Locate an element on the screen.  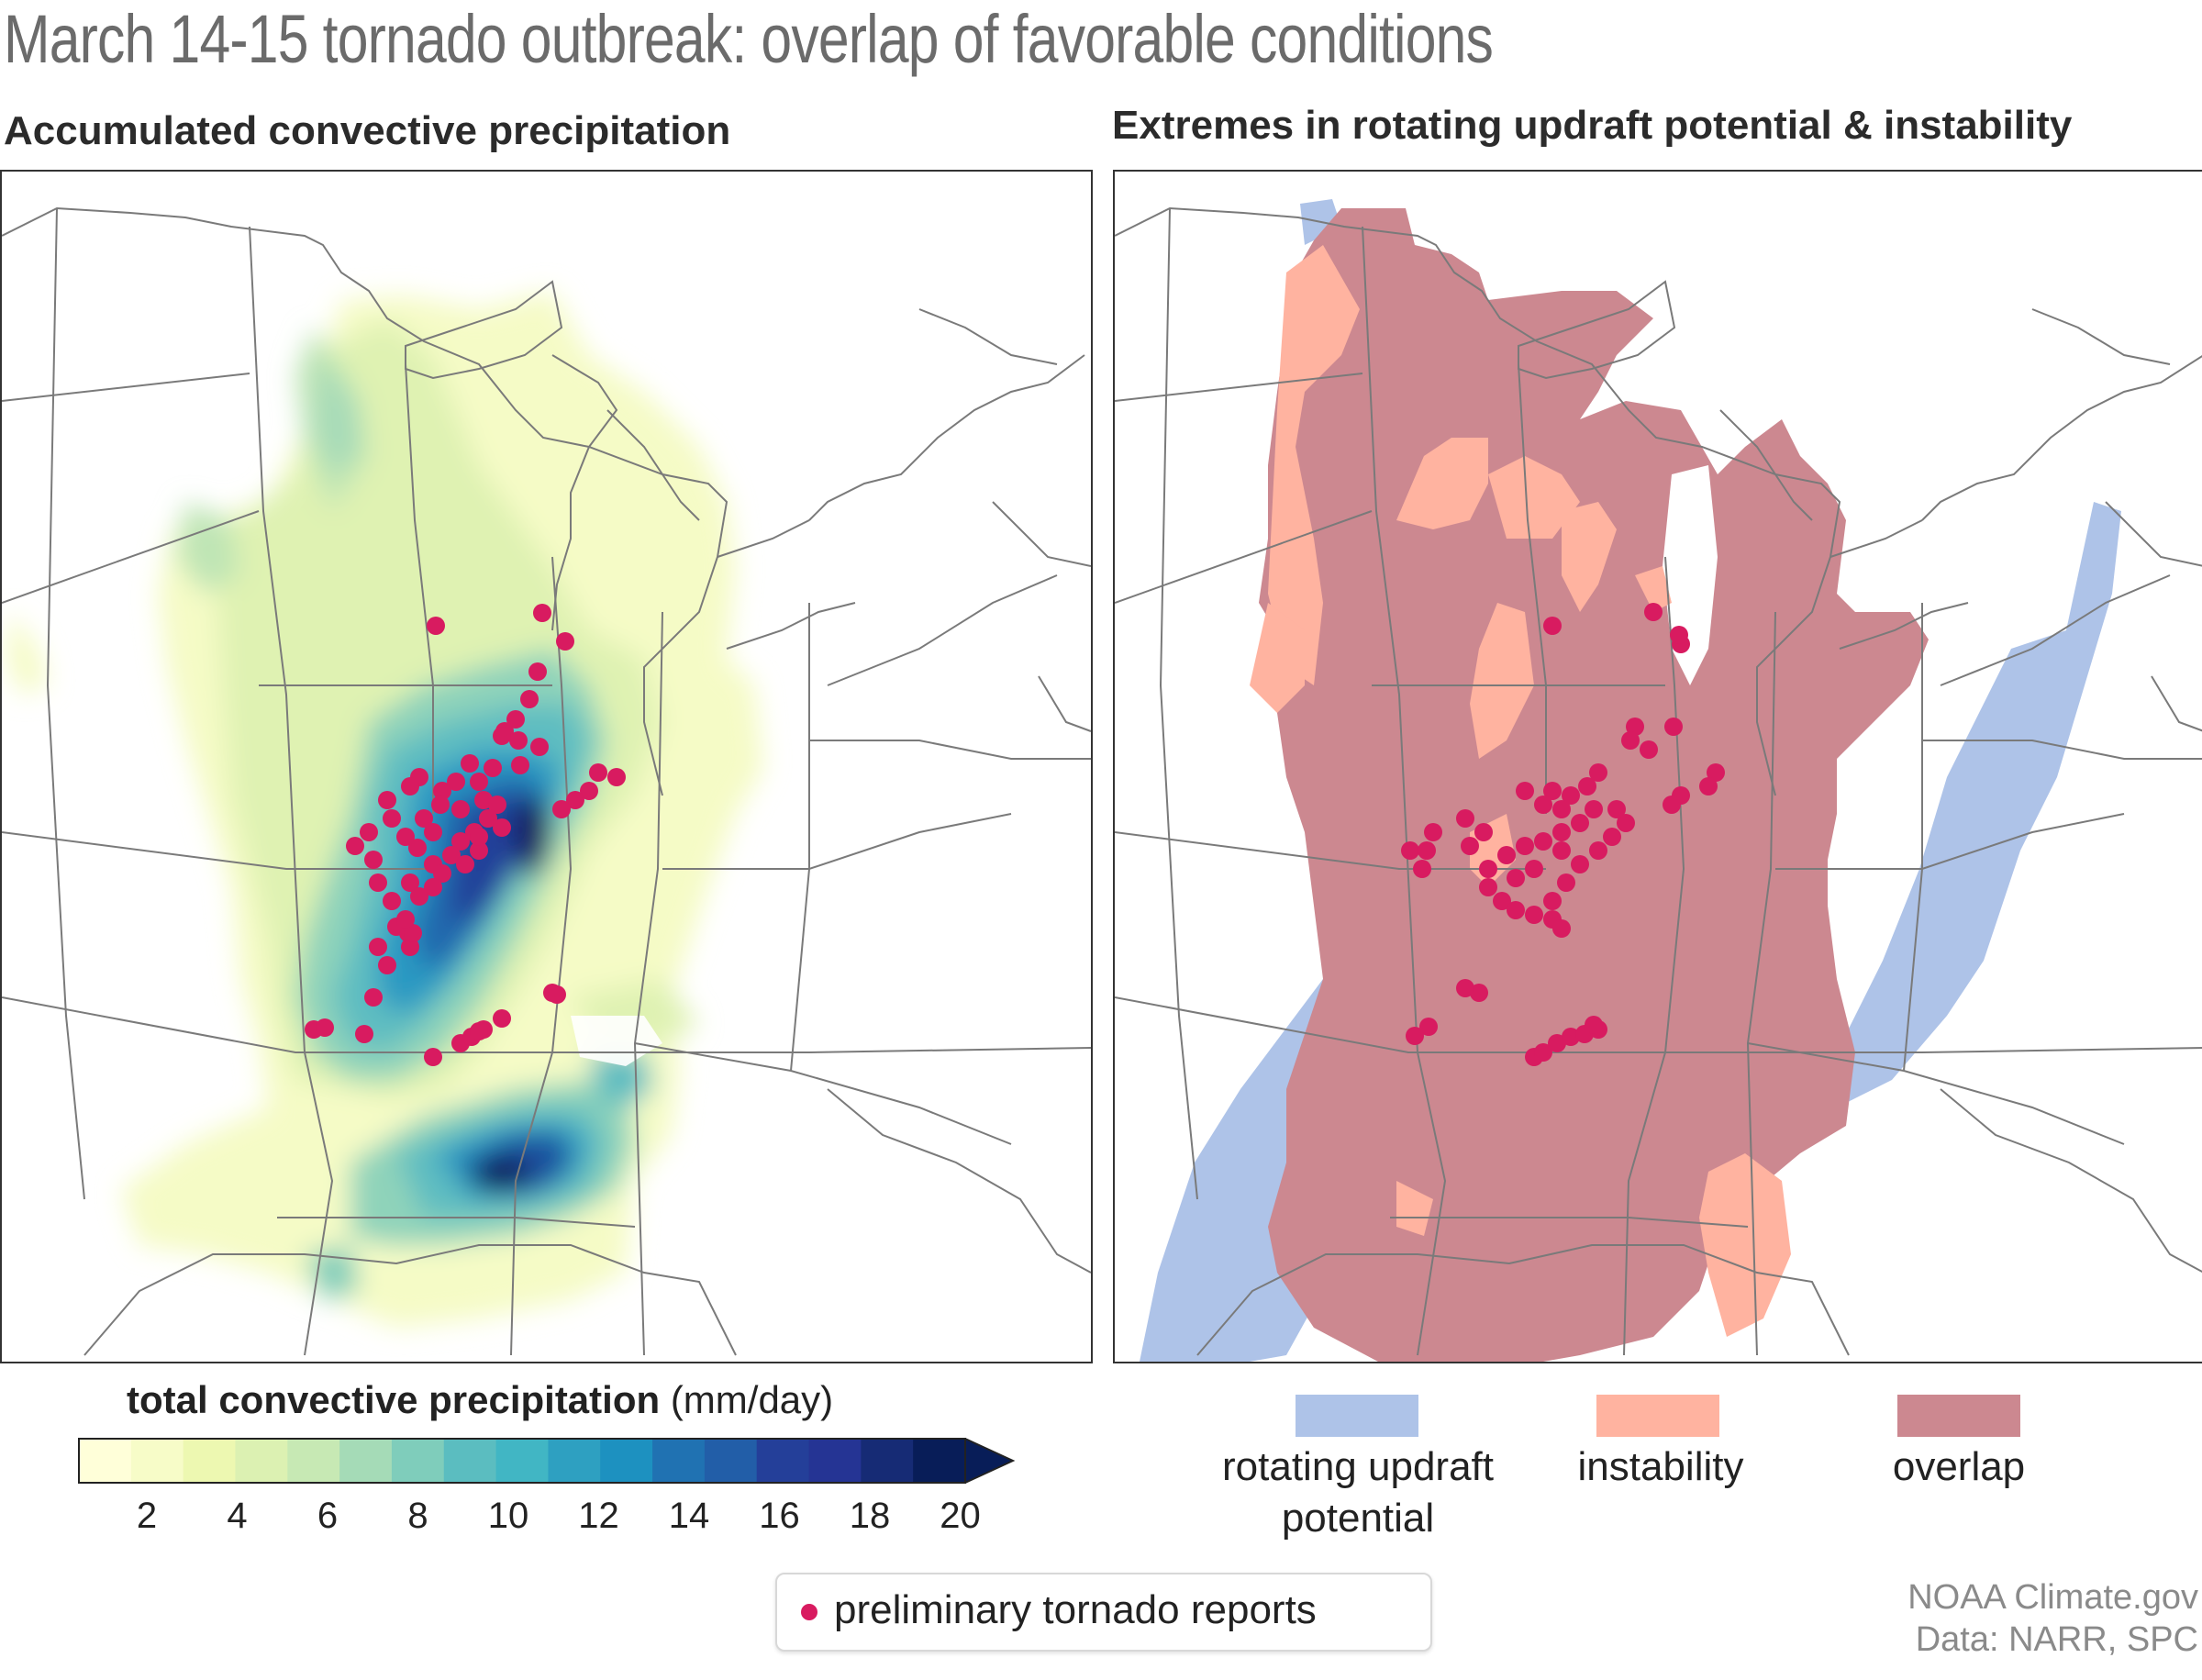
legend-label-instability: instability is located at coordinates (1661, 1466).